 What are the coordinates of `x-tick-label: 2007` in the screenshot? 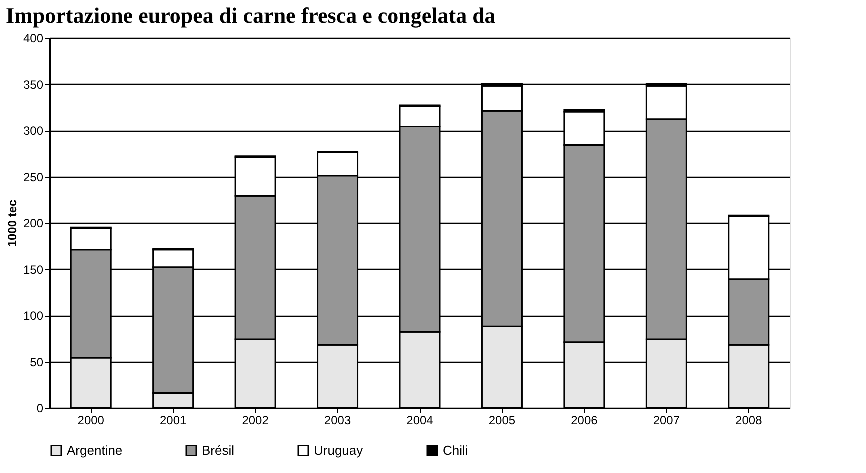 It's located at (666, 421).